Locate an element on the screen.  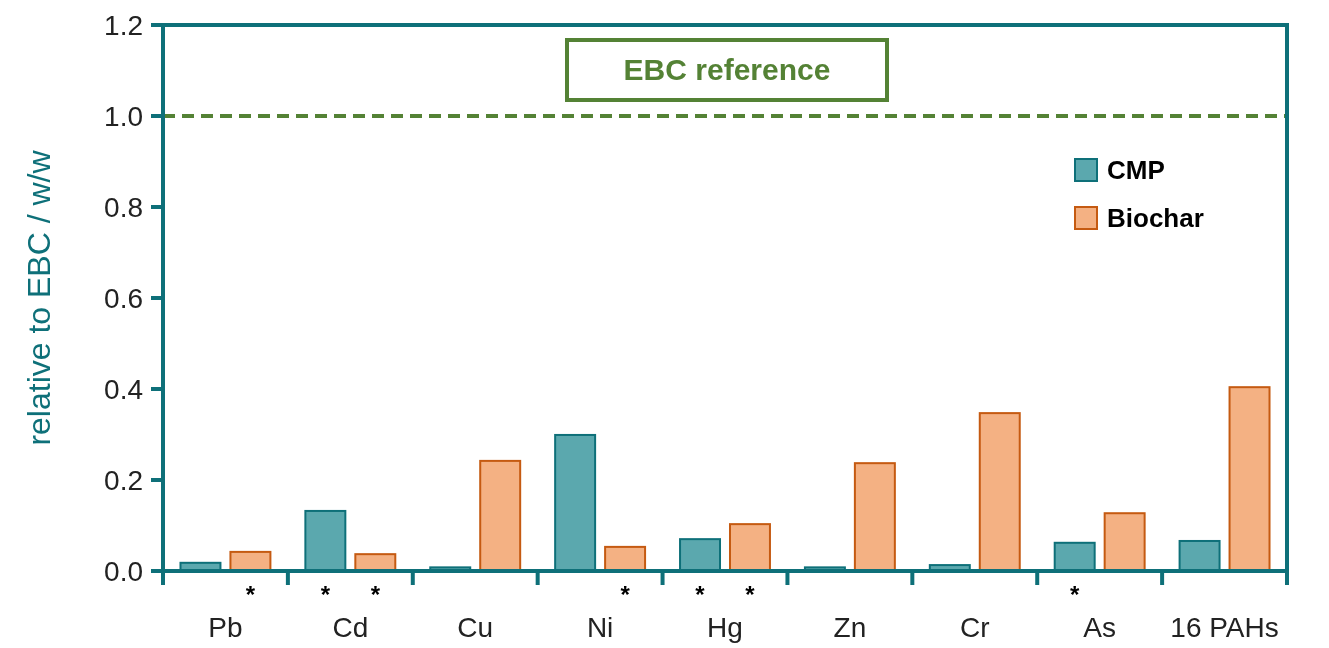
y-tick-label: 1.2 is located at coordinates (123, 25).